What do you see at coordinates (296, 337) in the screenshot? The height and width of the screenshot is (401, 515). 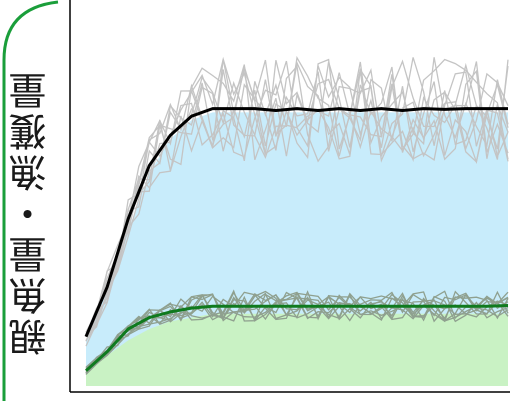 I see `series-line-mean-catch` at bounding box center [296, 337].